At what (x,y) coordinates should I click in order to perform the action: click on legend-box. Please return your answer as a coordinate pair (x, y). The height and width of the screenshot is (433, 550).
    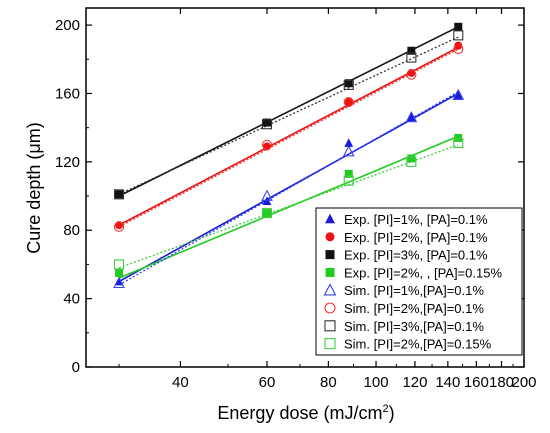
    Looking at the image, I should click on (419, 281).